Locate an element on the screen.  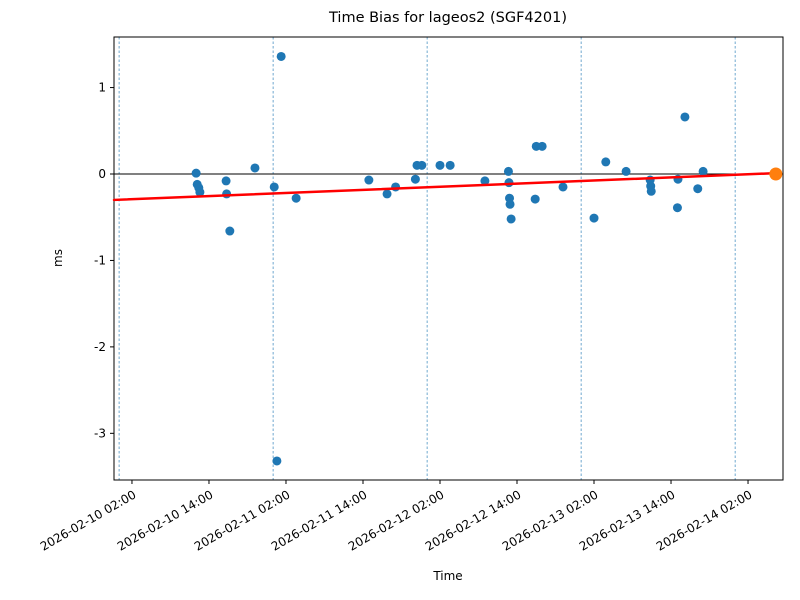
chart-title: Time Bias for lageos2 (SGF4201) is located at coordinates (447, 18).